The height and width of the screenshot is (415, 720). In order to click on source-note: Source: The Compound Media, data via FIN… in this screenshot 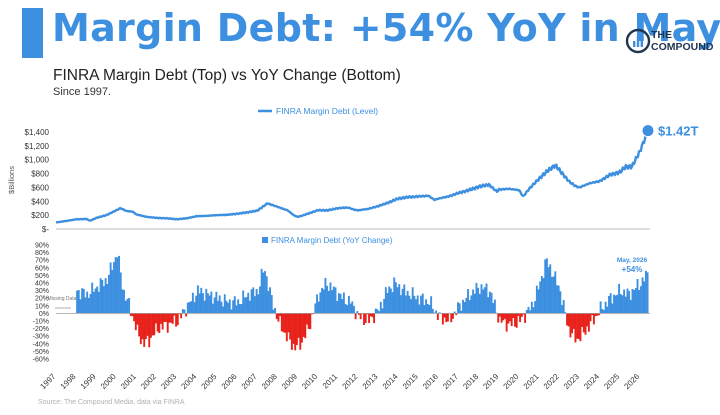, I will do `click(111, 402)`.